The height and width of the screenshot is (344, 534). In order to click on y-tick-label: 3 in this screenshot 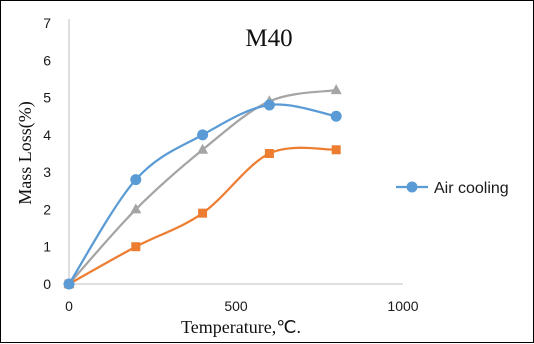, I will do `click(47, 172)`.